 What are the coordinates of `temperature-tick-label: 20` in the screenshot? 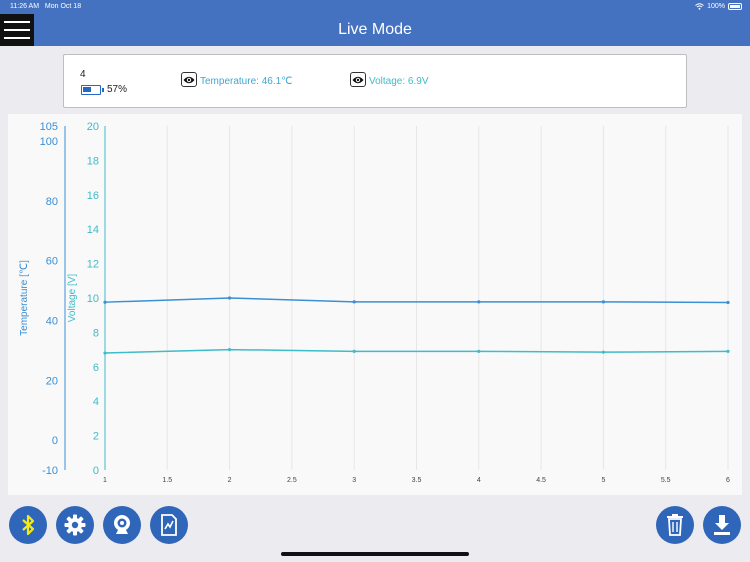 It's located at (52, 381).